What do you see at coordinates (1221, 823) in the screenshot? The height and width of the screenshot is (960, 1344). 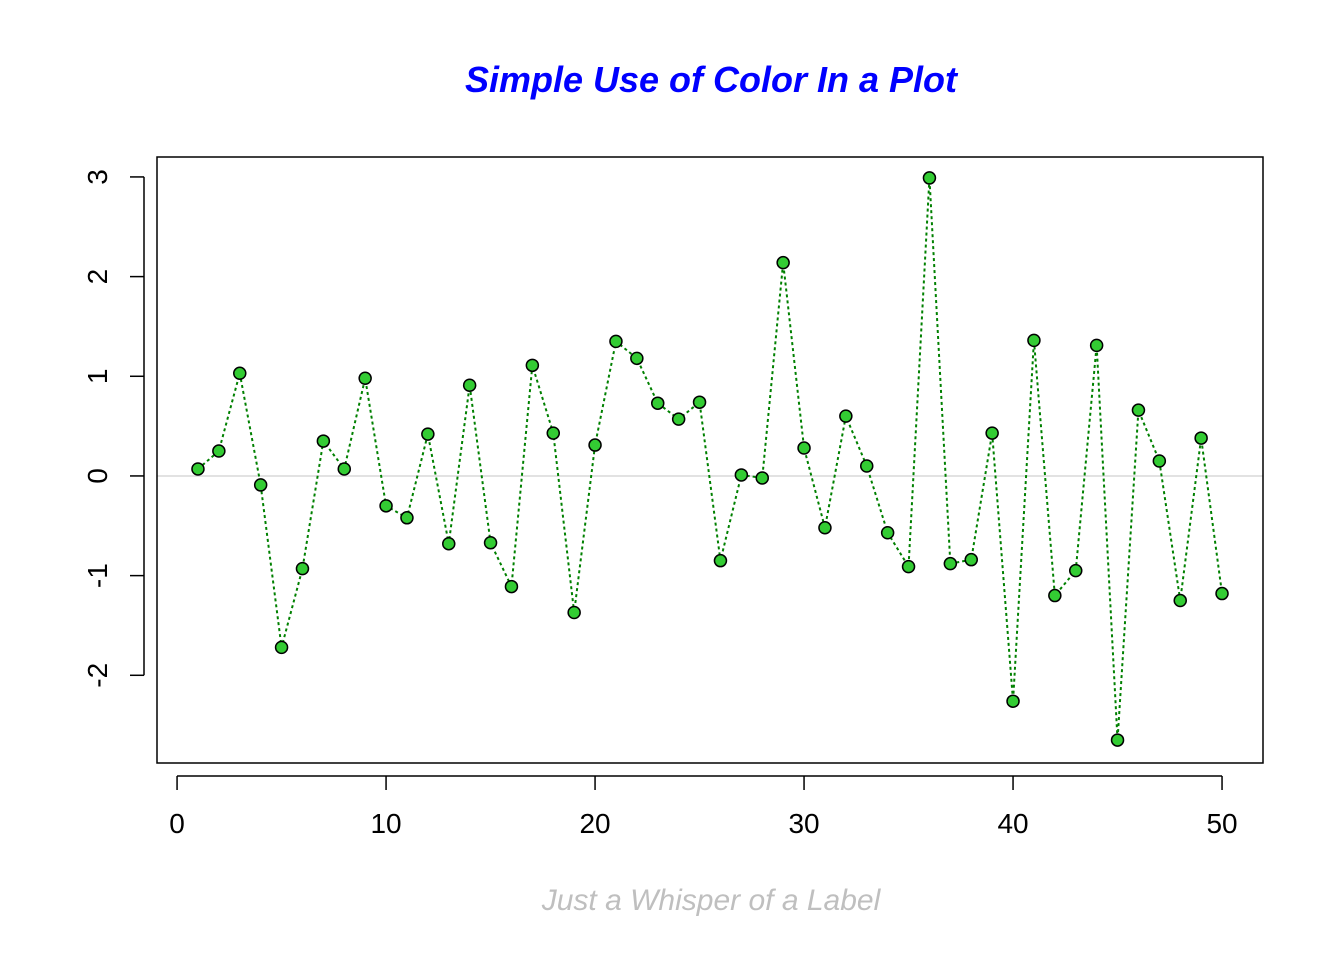 I see `x-tick-label: 50` at bounding box center [1221, 823].